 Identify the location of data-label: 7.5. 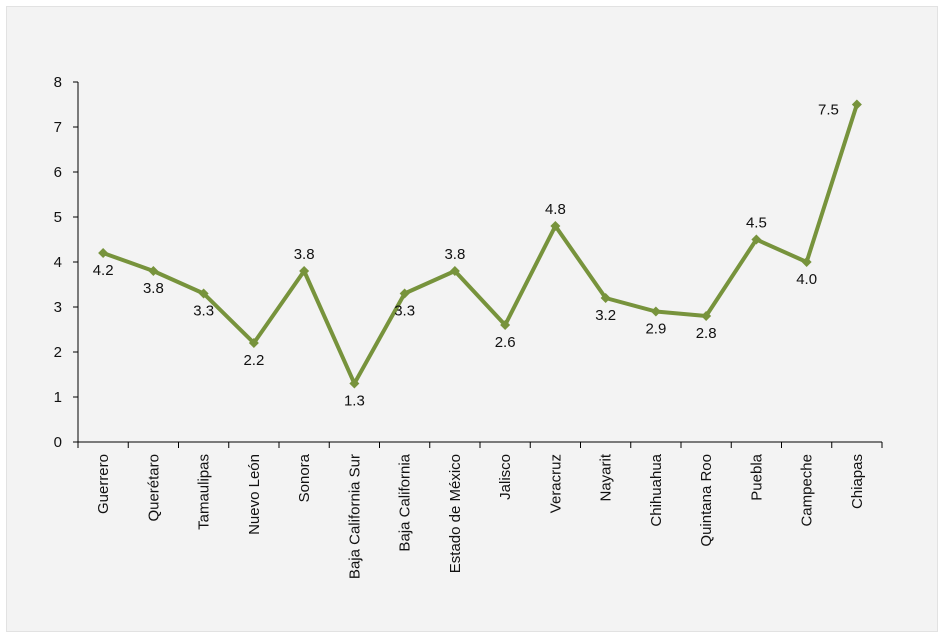
(828, 110).